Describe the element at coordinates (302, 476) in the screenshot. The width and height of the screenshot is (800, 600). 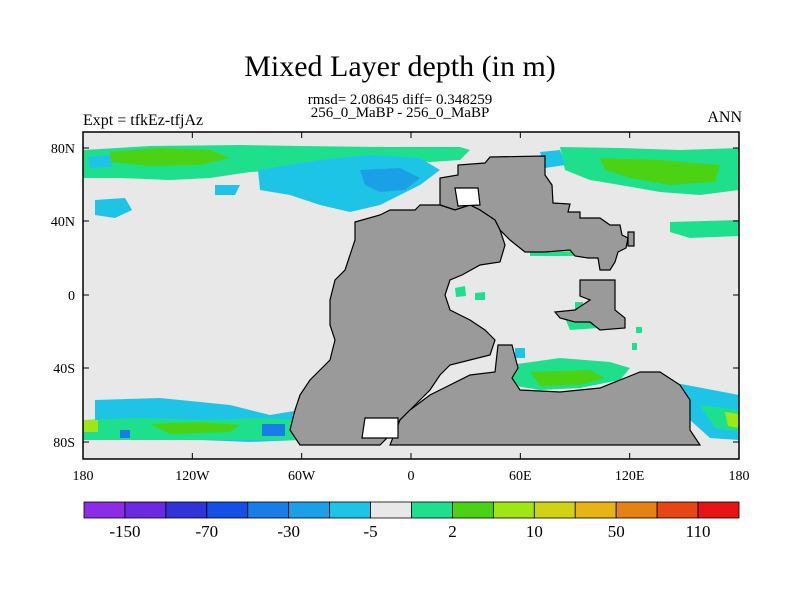
I see `x-tick-label: 60W` at that location.